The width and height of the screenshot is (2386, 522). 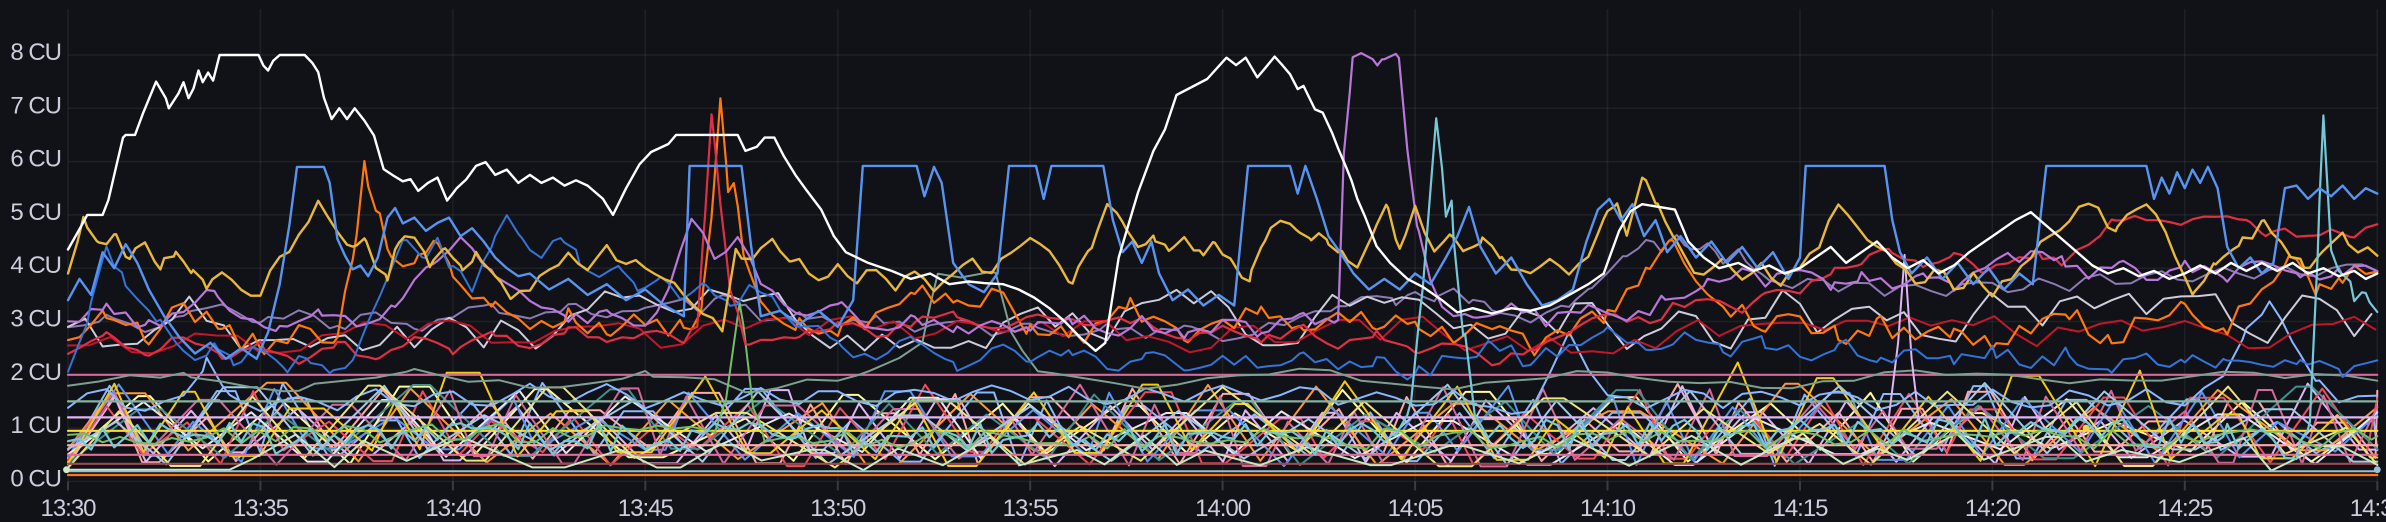 I want to click on svg-text: 13:30, so click(x=68, y=508).